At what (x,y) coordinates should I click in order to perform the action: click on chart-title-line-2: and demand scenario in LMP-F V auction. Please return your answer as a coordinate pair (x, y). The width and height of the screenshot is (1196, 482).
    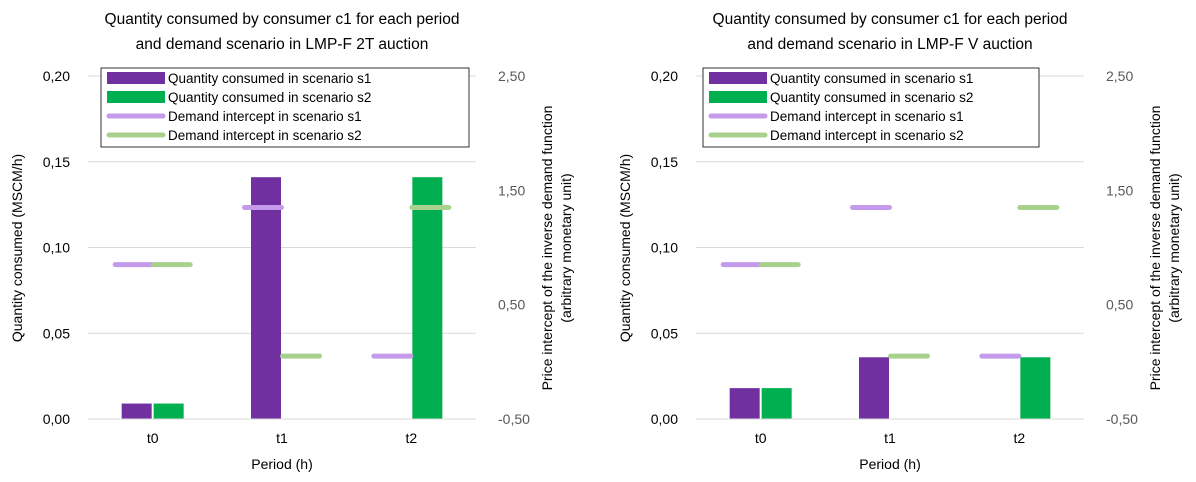
    Looking at the image, I should click on (889, 44).